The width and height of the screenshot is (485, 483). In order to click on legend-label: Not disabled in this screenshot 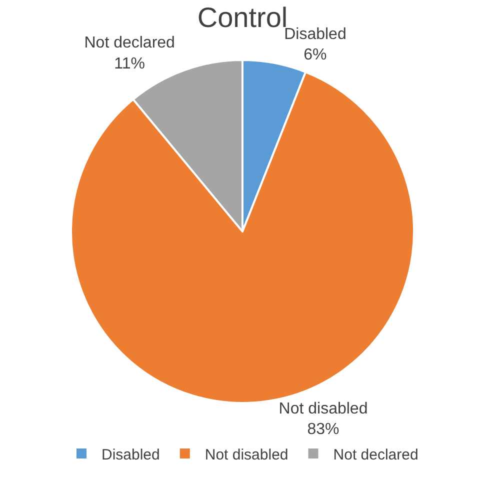, I will do `click(246, 455)`.